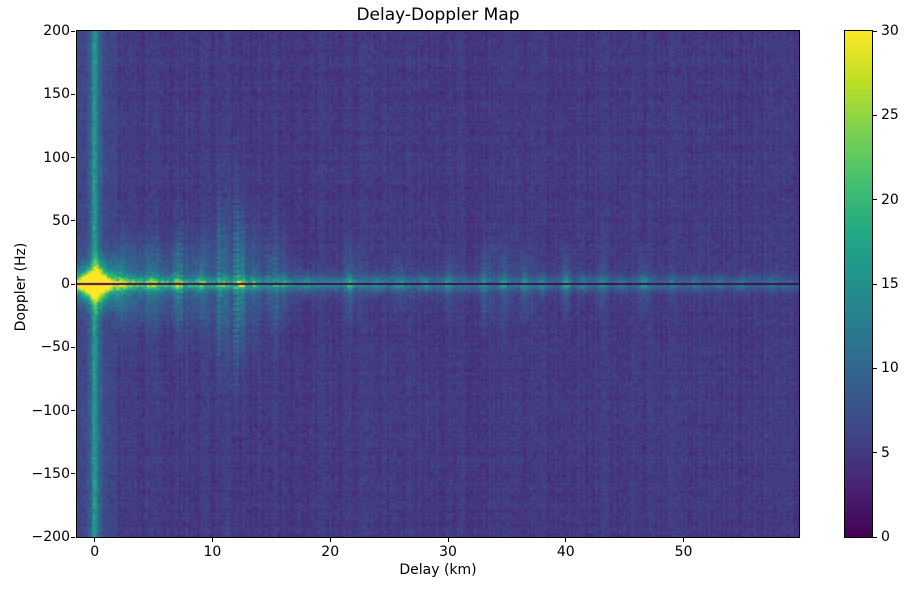 Image resolution: width=907 pixels, height=590 pixels. I want to click on y-tick-label: −150, so click(50, 473).